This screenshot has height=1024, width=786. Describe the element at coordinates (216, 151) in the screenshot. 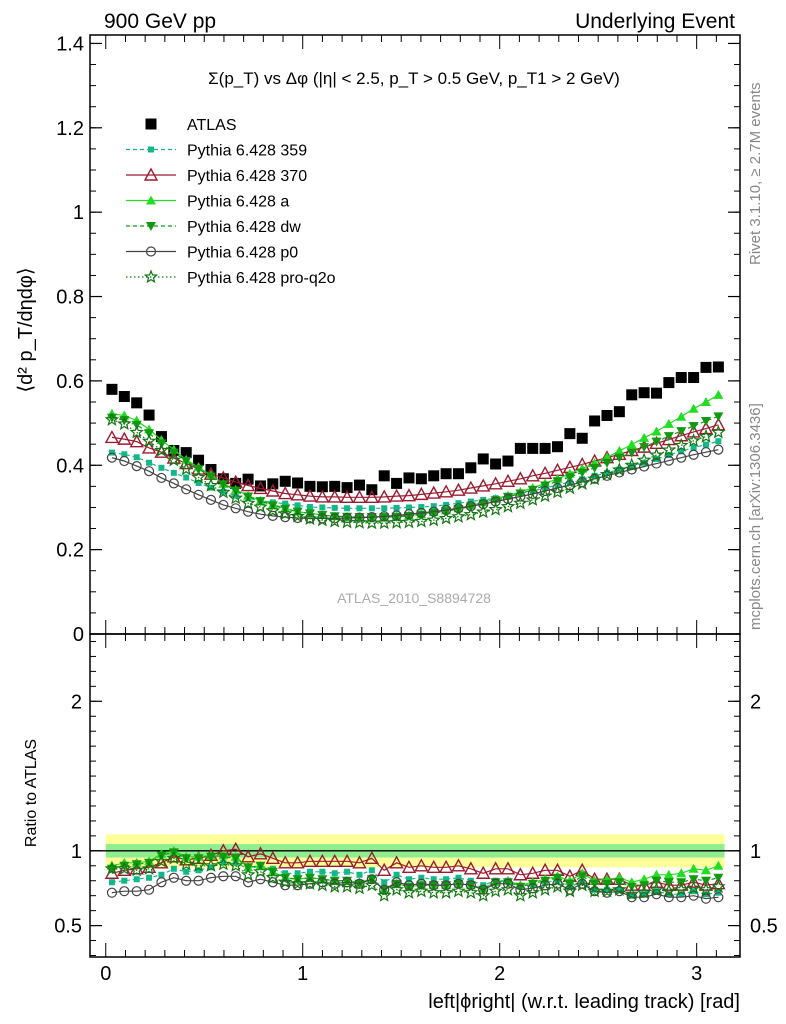

I see `legend-entry-pythia-6-428-359: Pythia 6.428 359` at that location.